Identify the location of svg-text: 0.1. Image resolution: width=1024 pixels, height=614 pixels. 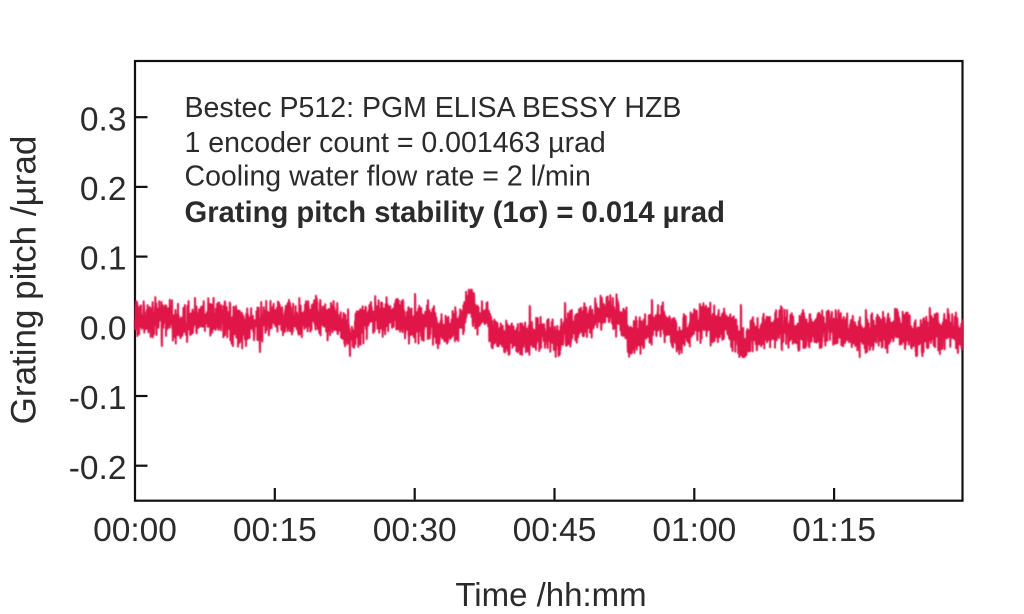
(103, 259).